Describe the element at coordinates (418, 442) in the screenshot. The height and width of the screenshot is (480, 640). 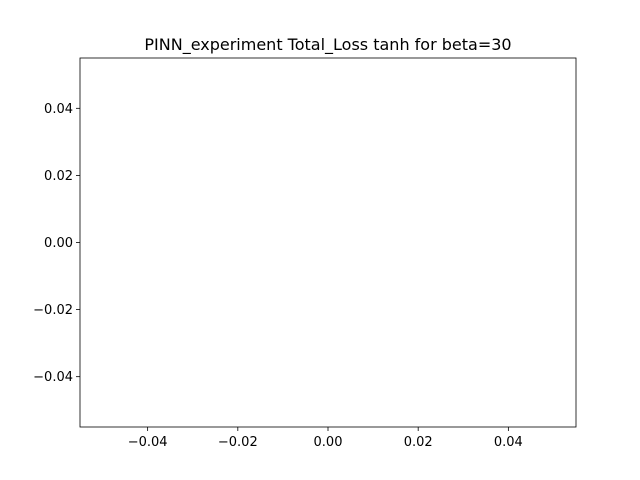
I see `x-tick-label: 0.02` at that location.